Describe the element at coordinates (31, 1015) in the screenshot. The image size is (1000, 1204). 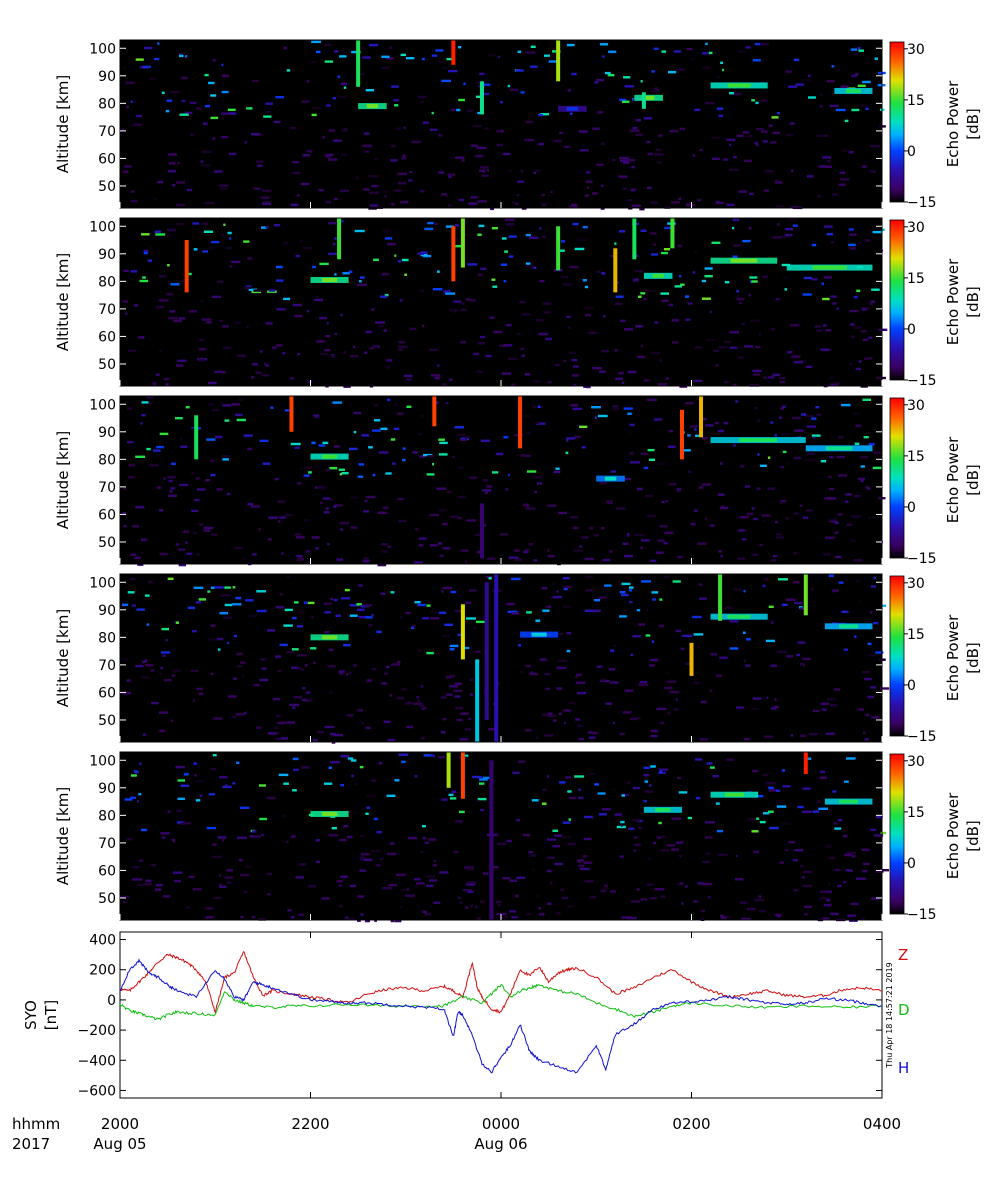
I see `y-axis-label: SYO` at that location.